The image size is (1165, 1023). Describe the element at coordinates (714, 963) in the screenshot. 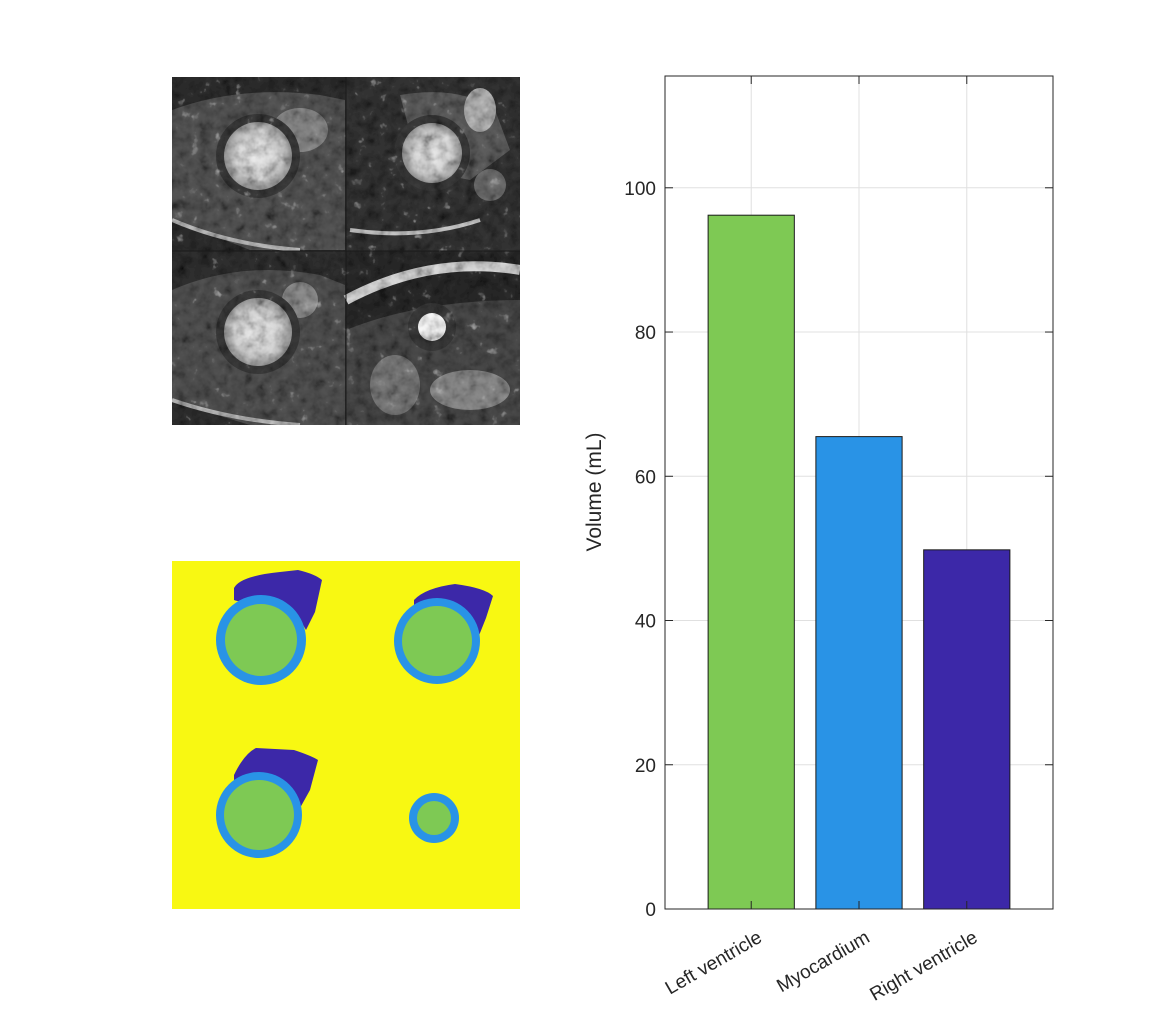

I see `x-tick-label: Left ventricle` at that location.